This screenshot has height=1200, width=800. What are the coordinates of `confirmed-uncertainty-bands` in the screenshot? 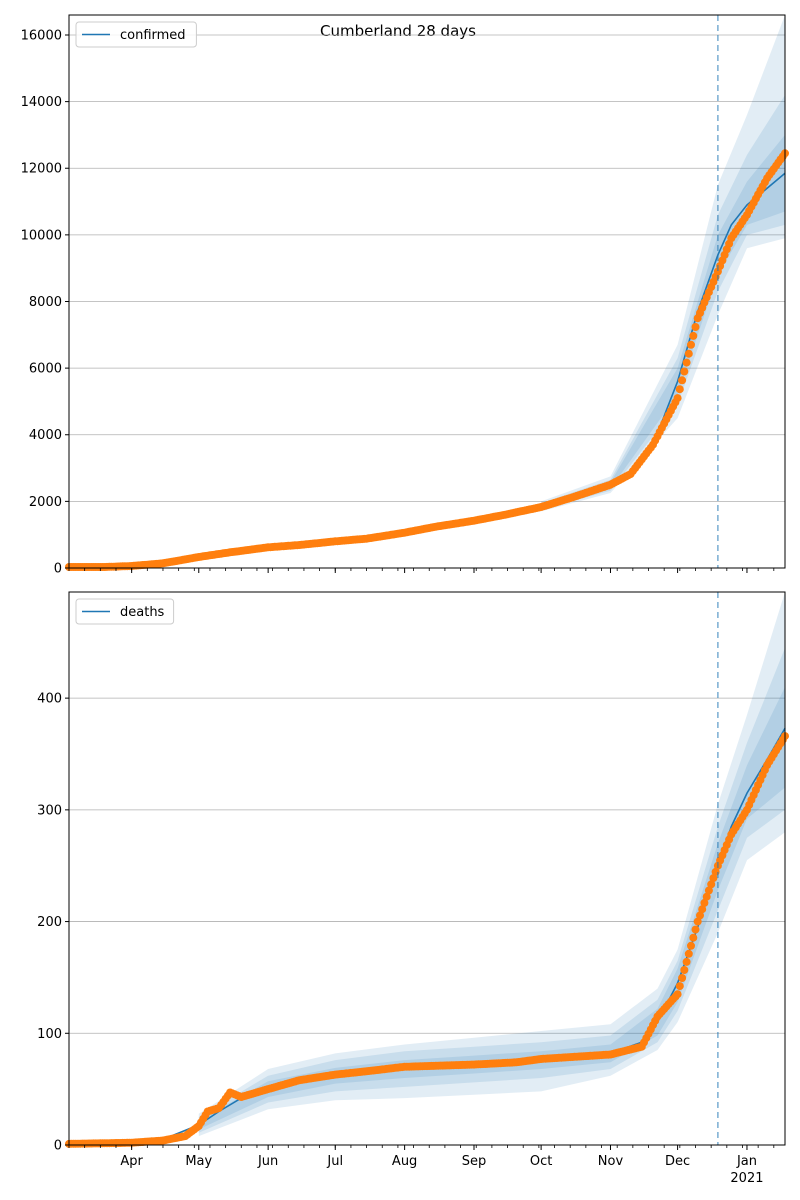 It's located at (663, 263).